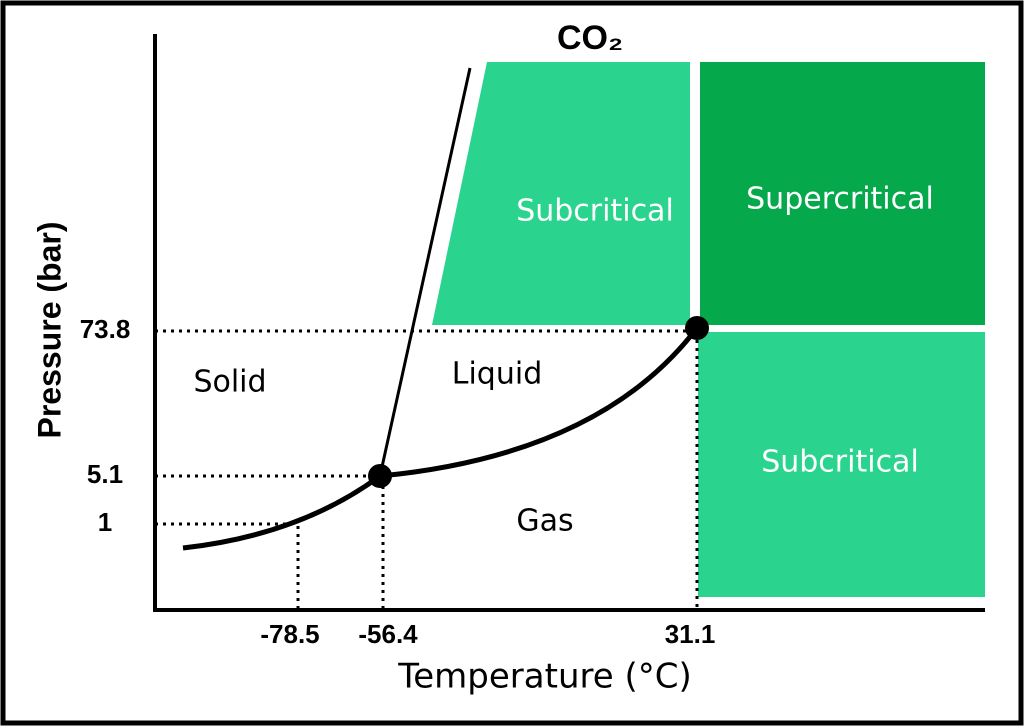 The image size is (1024, 726). Describe the element at coordinates (590, 38) in the screenshot. I see `title: CO₂` at that location.